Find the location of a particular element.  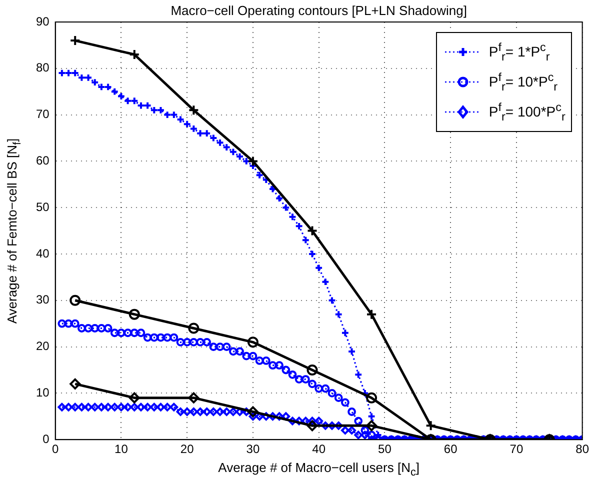

x-tick-label: 80 is located at coordinates (583, 449).